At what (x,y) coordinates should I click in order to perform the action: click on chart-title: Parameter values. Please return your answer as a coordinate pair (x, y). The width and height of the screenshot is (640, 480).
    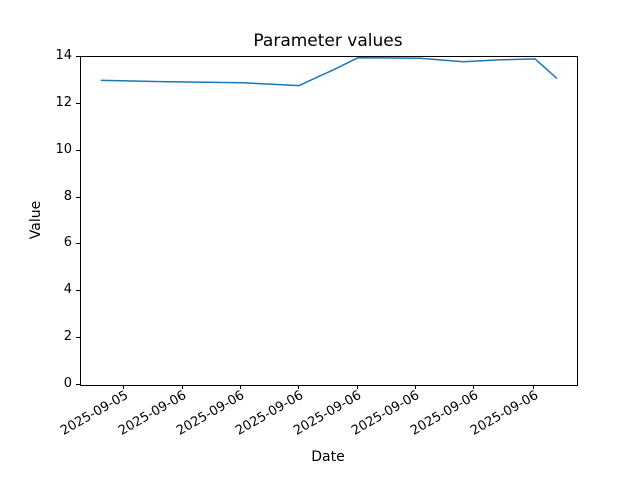
    Looking at the image, I should click on (328, 41).